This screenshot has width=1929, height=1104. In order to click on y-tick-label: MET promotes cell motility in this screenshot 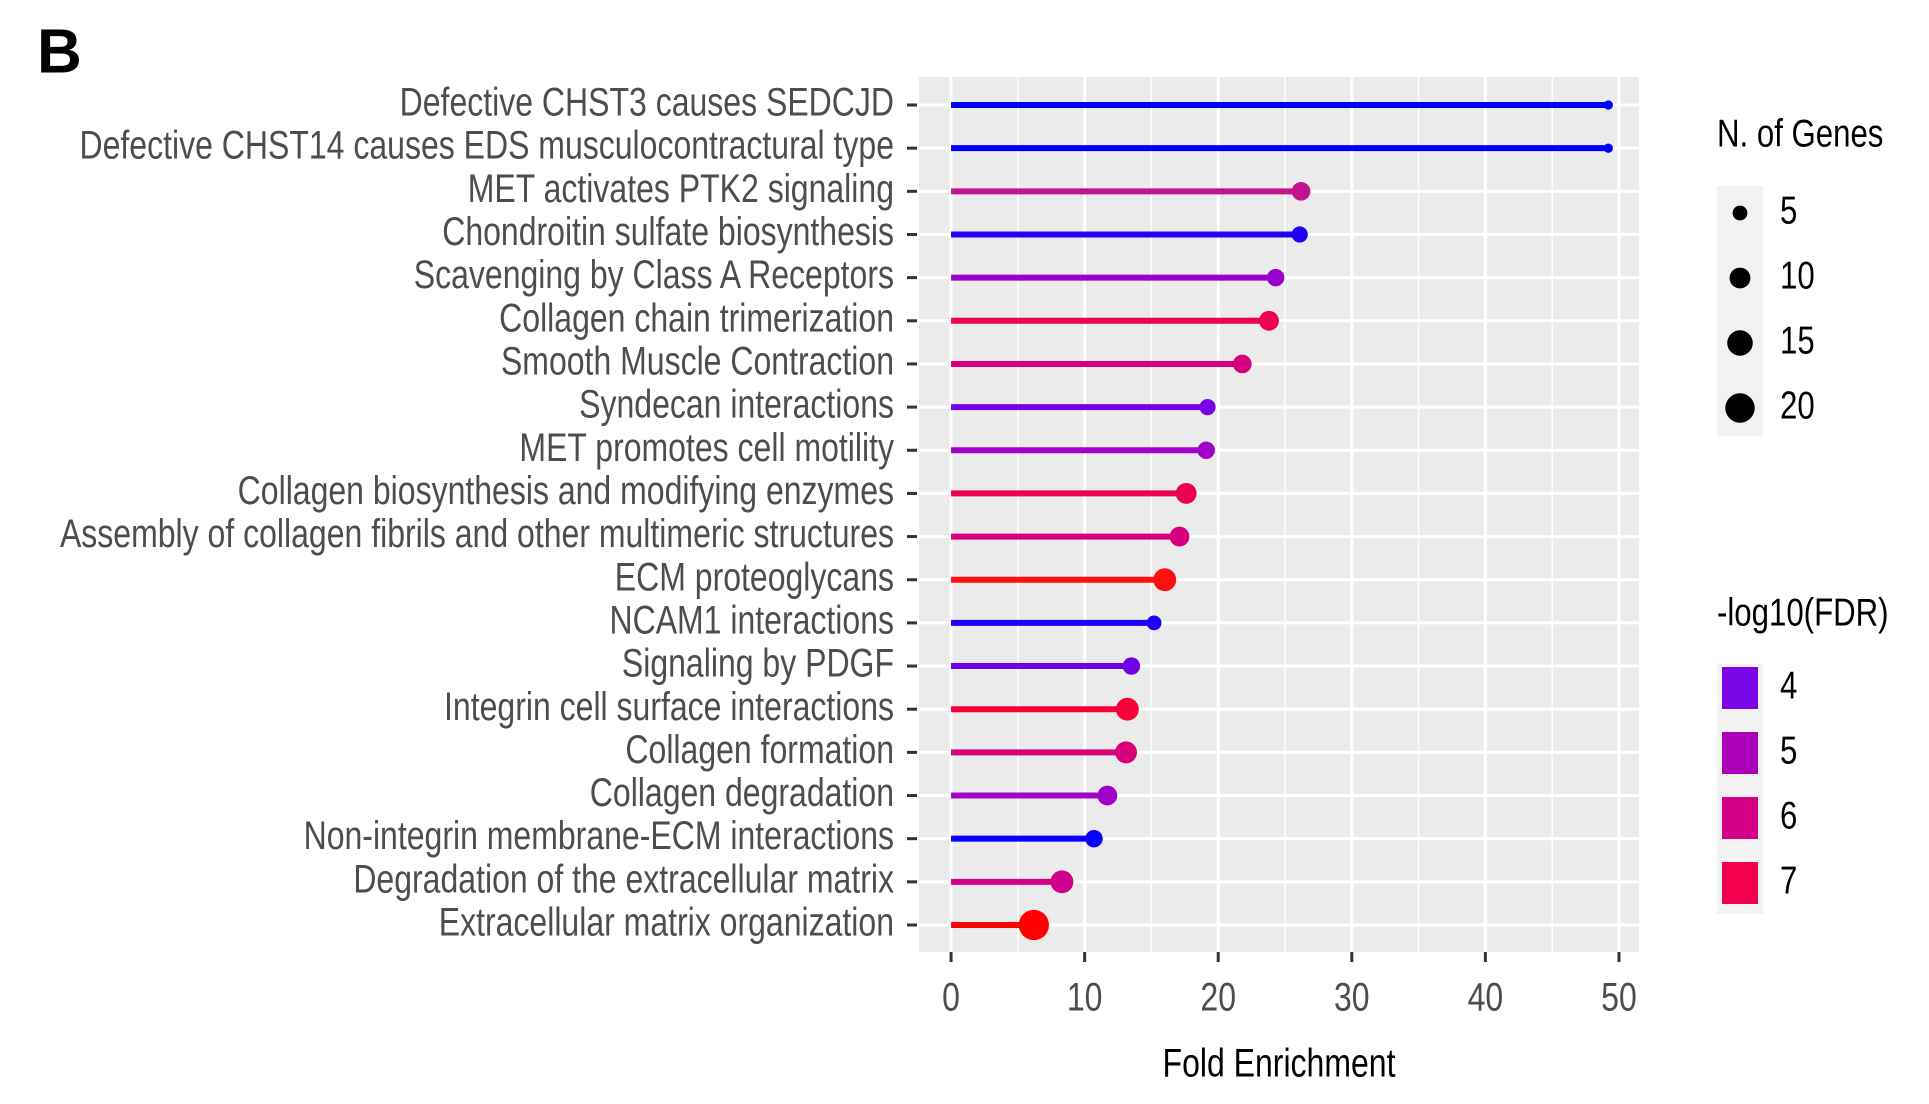, I will do `click(706, 446)`.